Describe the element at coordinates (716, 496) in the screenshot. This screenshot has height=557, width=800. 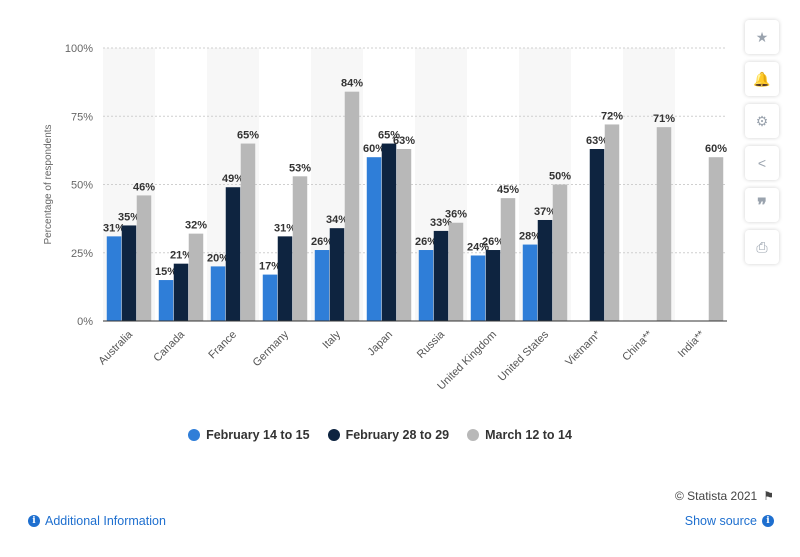
I see `credit-text: © Statista 2021` at that location.